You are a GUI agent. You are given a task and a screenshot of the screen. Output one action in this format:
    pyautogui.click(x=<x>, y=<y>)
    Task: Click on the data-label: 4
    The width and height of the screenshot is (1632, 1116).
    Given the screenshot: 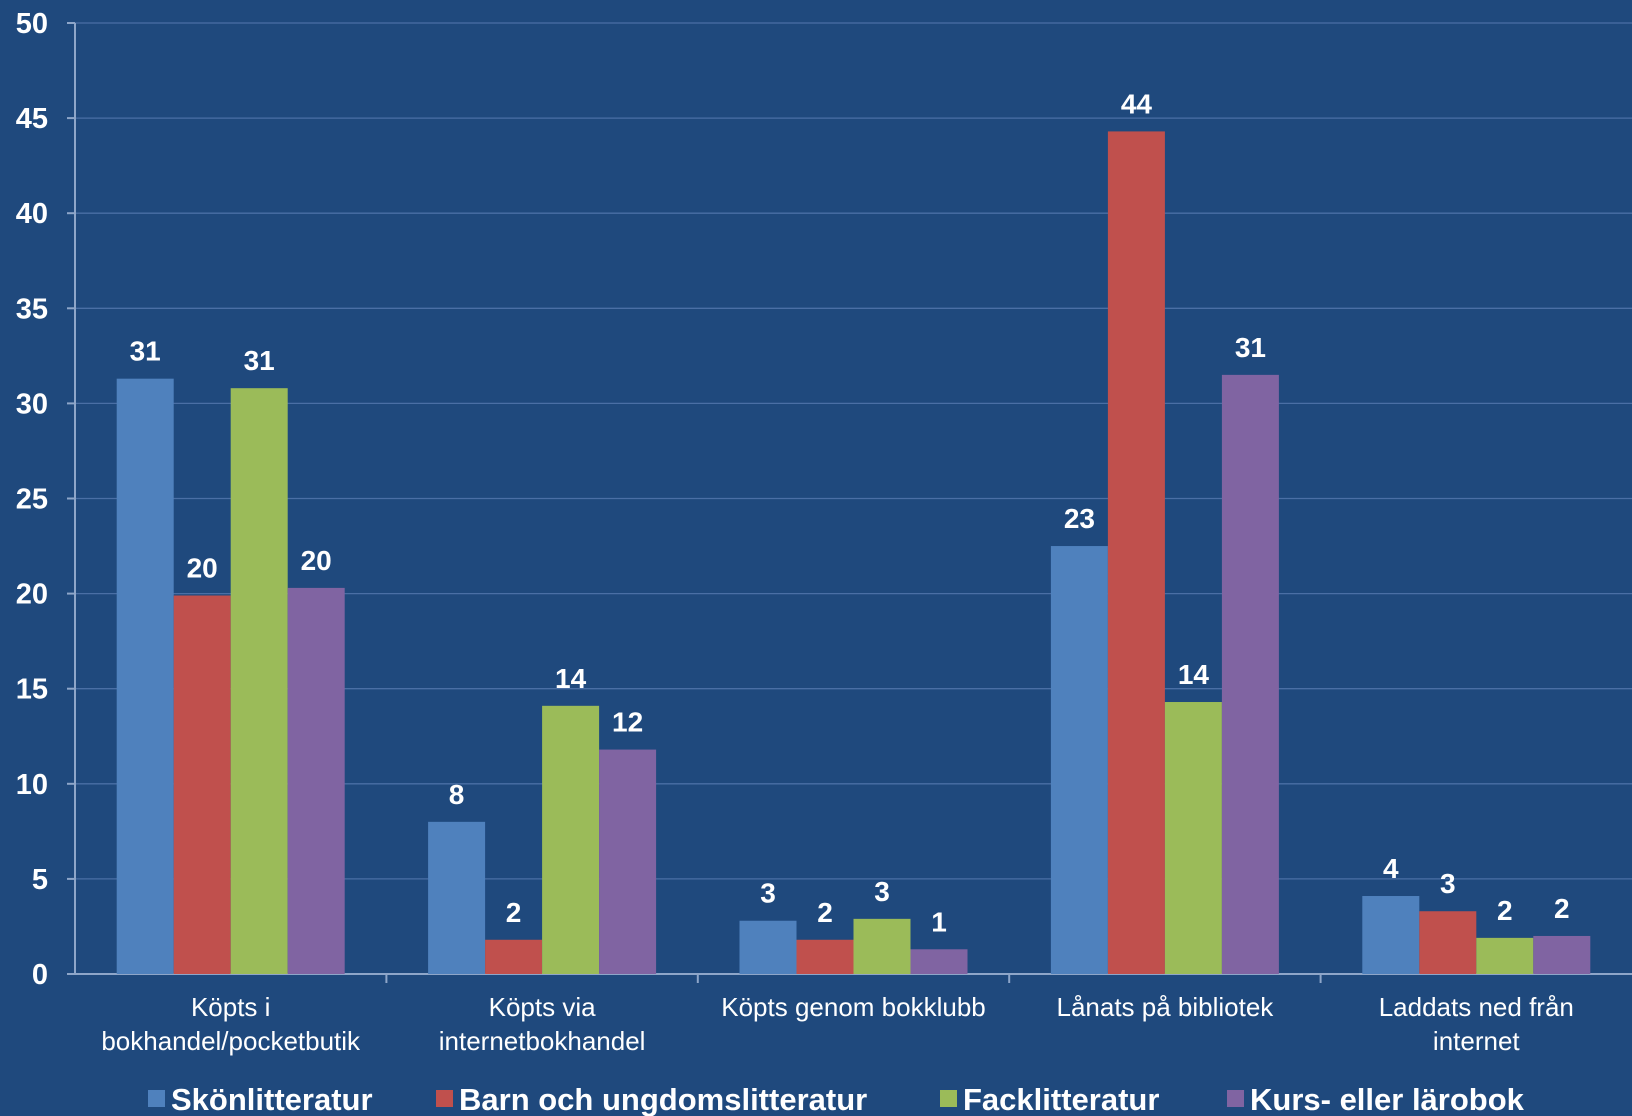 What is the action you would take?
    pyautogui.click(x=1391, y=868)
    